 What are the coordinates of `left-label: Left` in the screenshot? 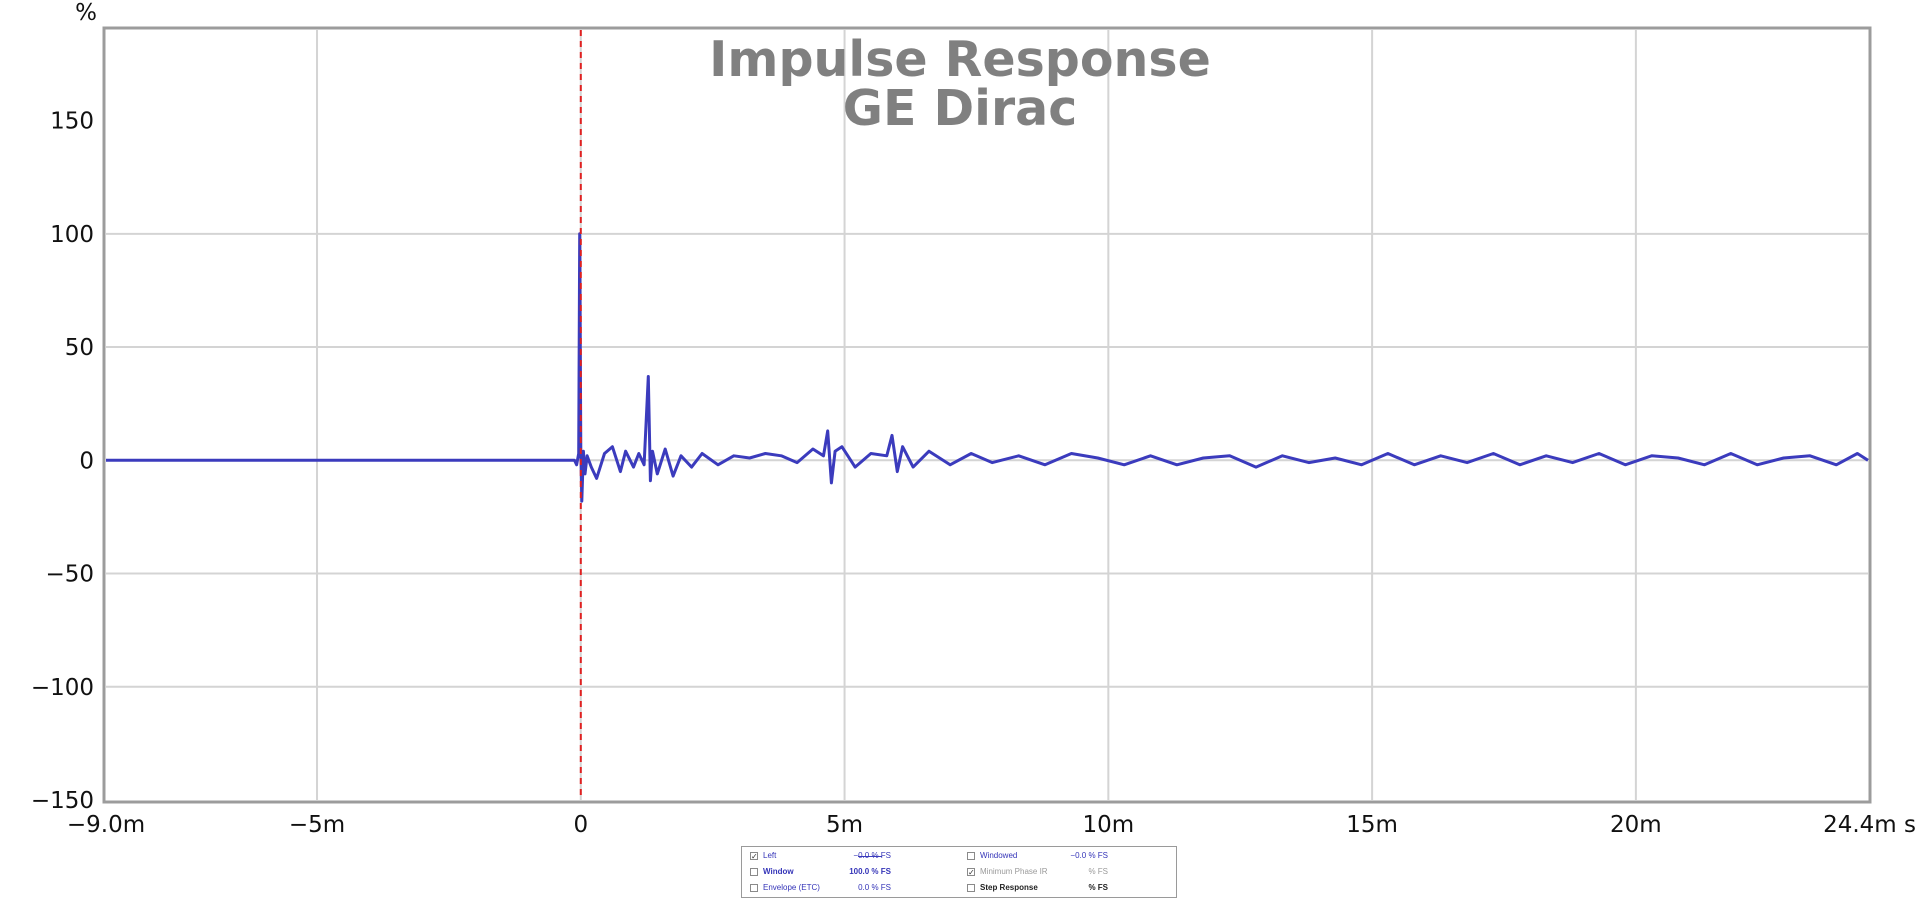 It's located at (770, 855).